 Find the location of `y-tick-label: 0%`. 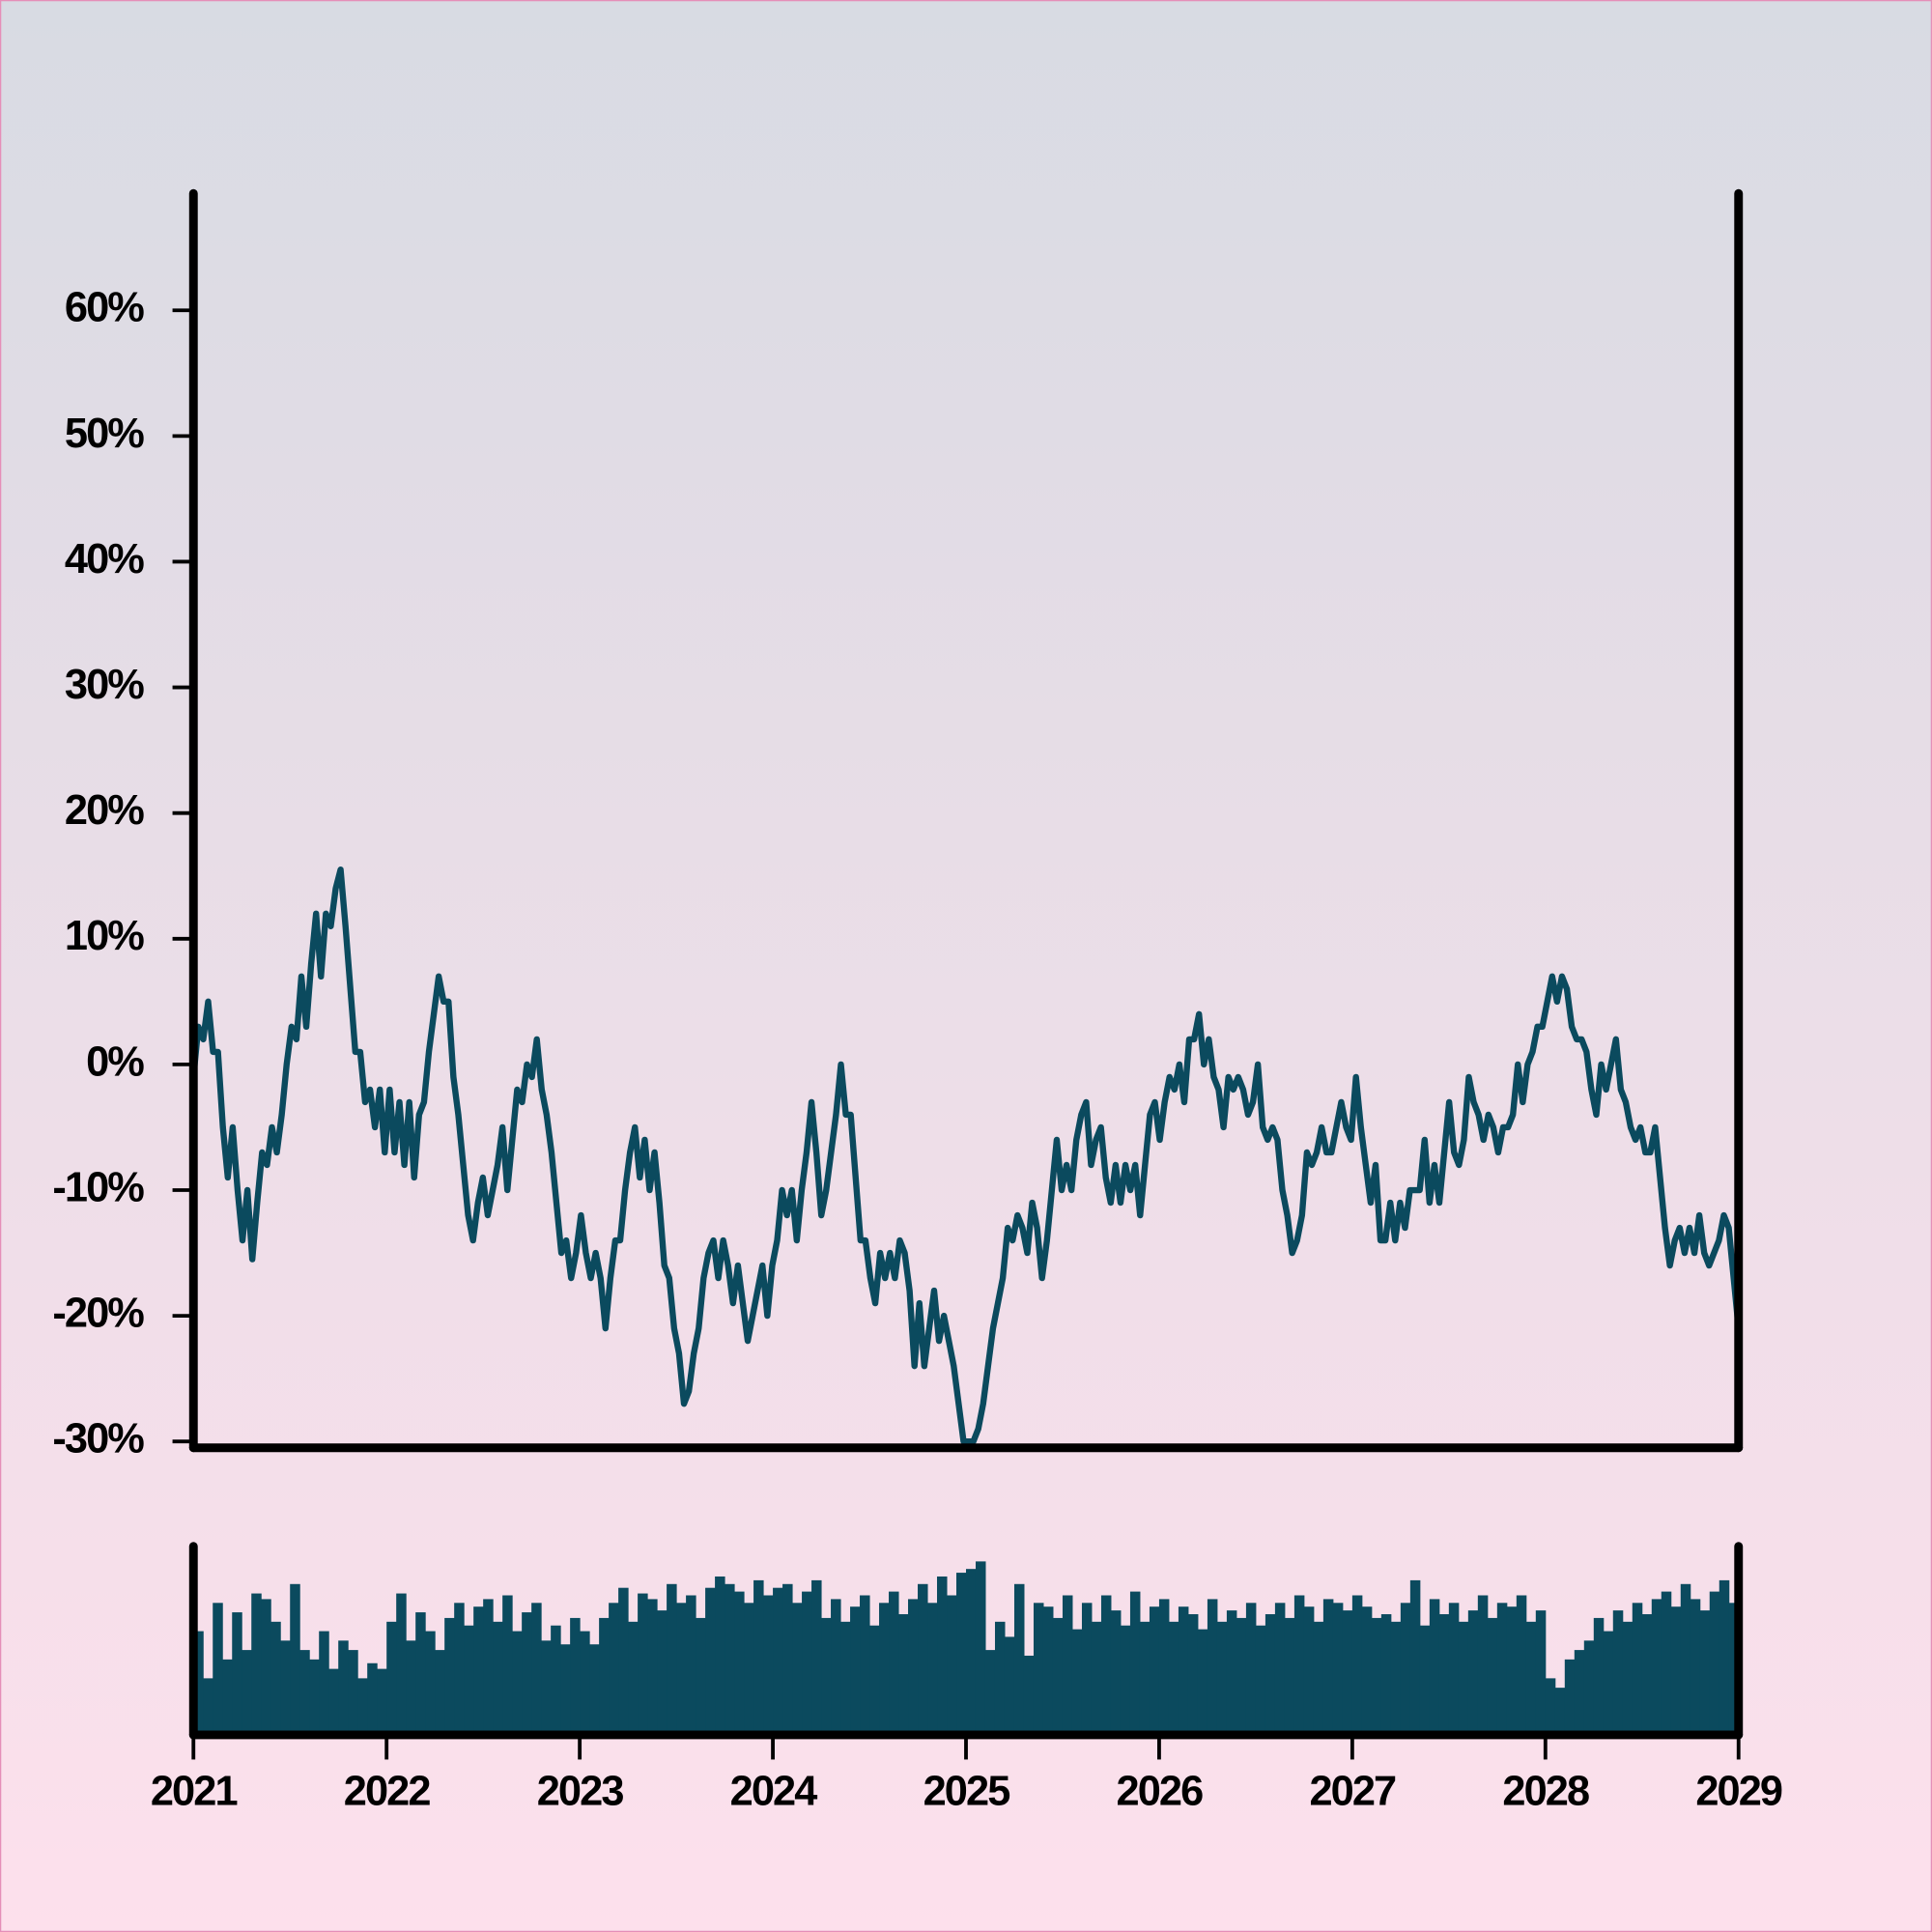

y-tick-label: 0% is located at coordinates (115, 1061).